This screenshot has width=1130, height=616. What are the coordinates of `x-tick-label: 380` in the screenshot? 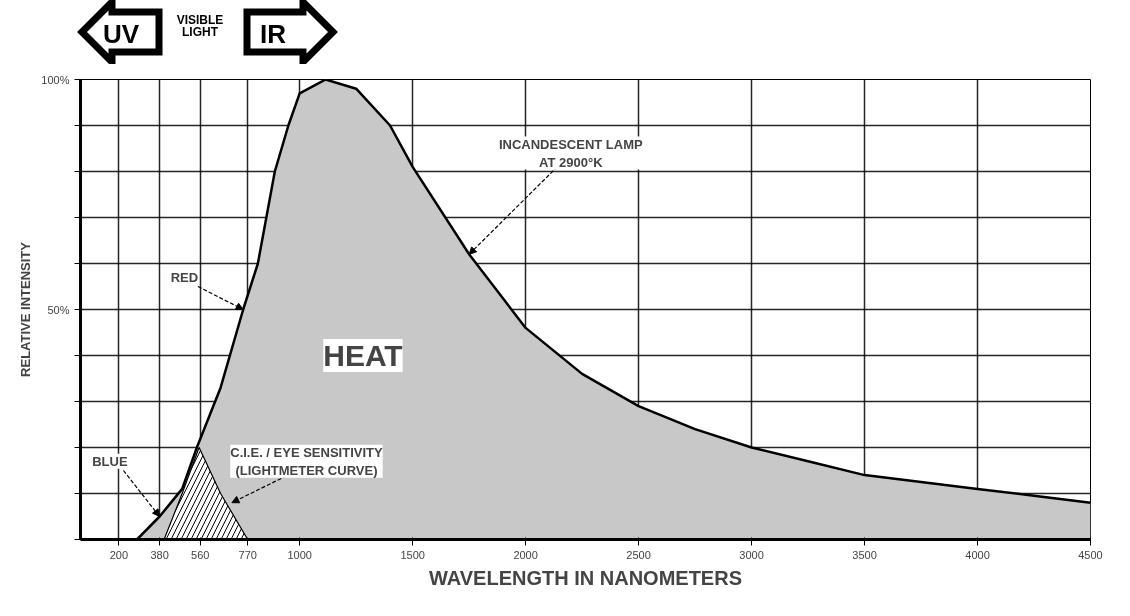 It's located at (159, 554).